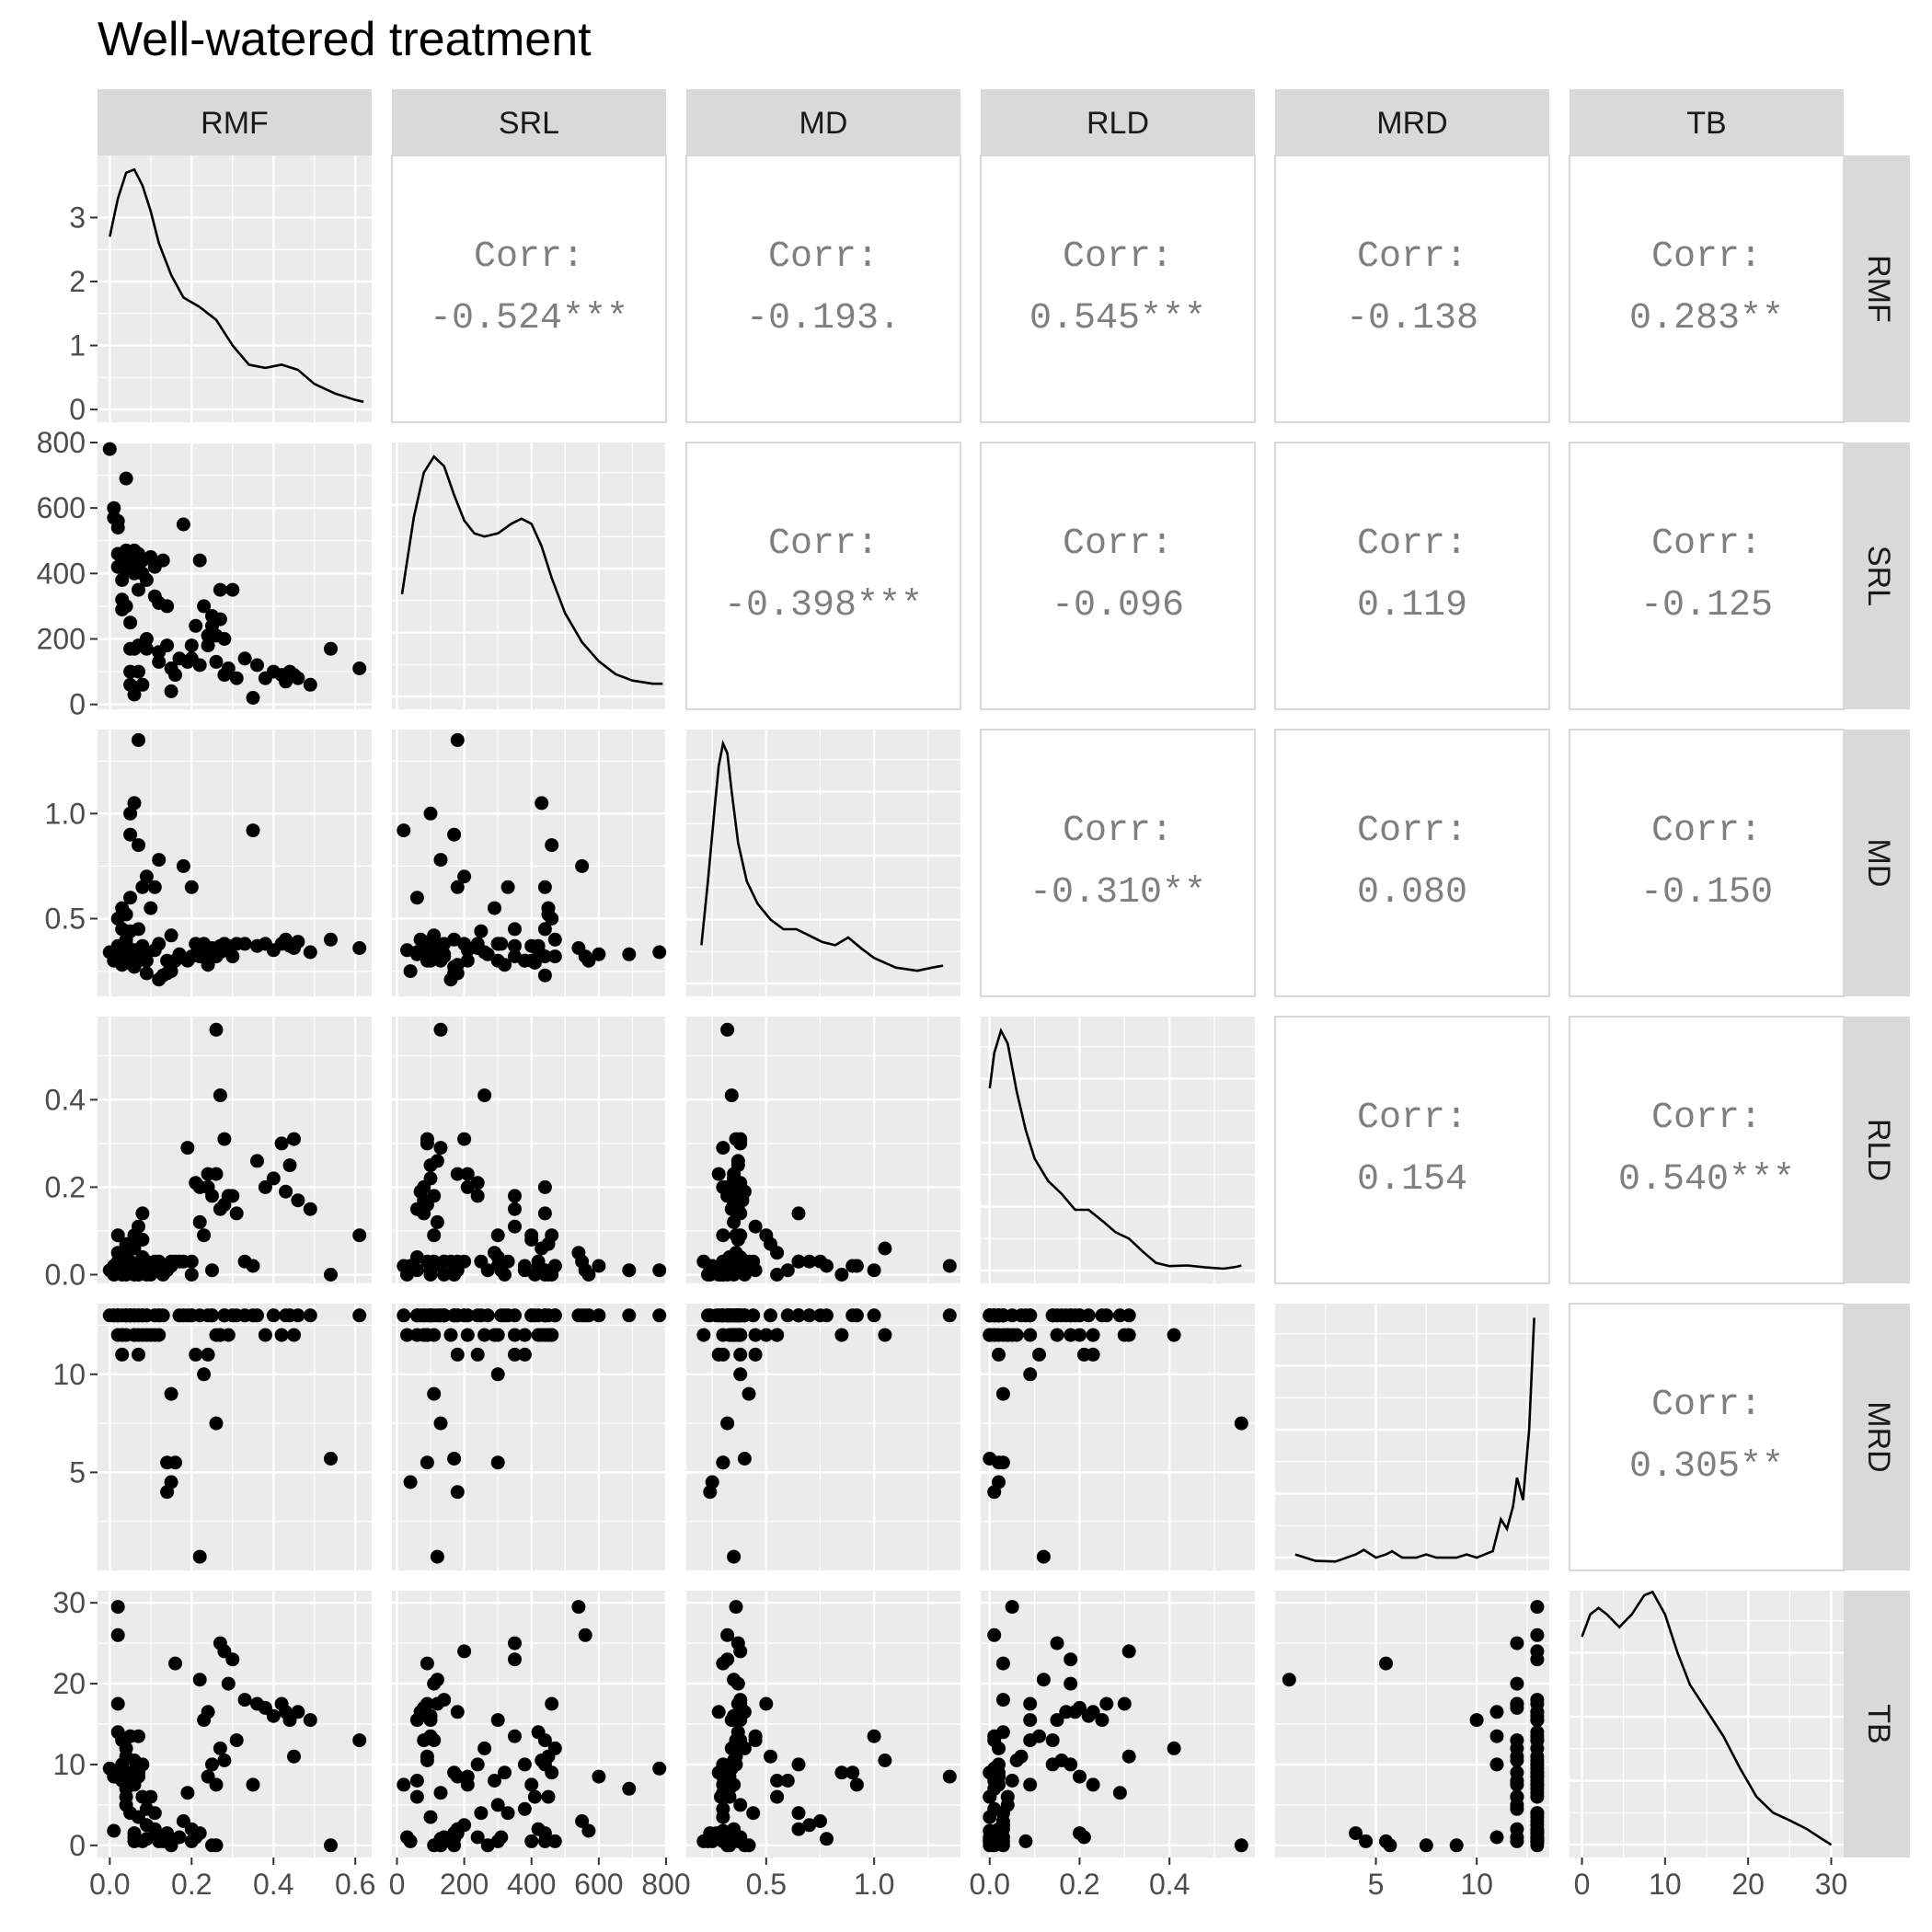  Describe the element at coordinates (1877, 576) in the screenshot. I see `strip-row-srl` at that location.